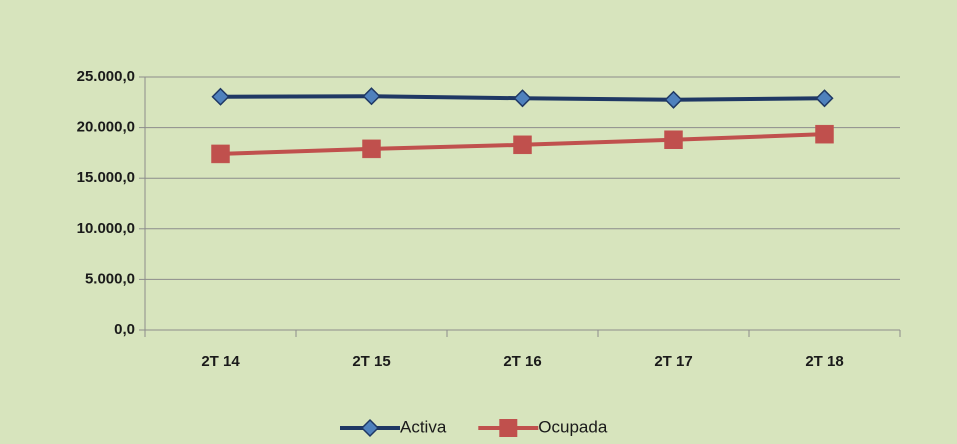  Describe the element at coordinates (106, 177) in the screenshot. I see `y-tick-label: 15.000,0` at that location.